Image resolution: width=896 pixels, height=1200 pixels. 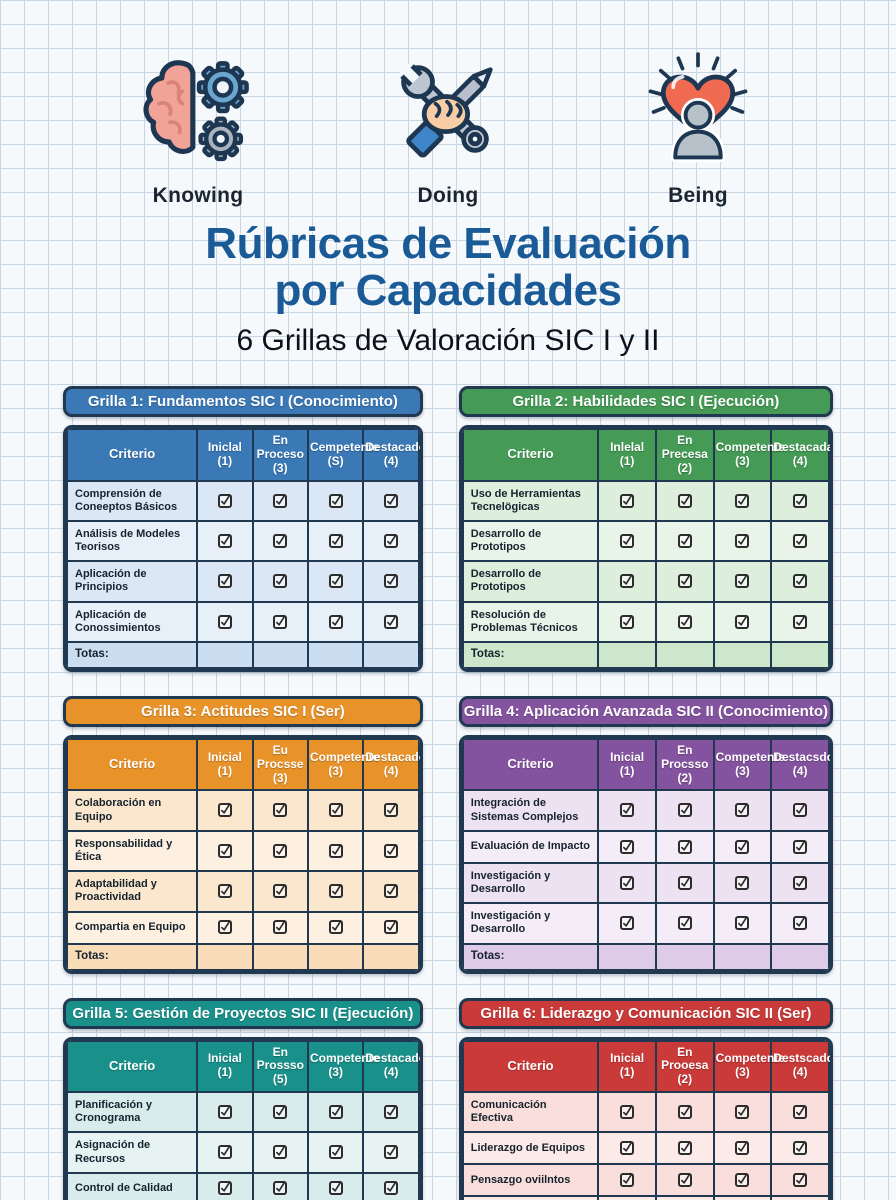 What do you see at coordinates (448, 341) in the screenshot?
I see `page-subtitle: 6 Grillas de Valoración SIC I y II` at bounding box center [448, 341].